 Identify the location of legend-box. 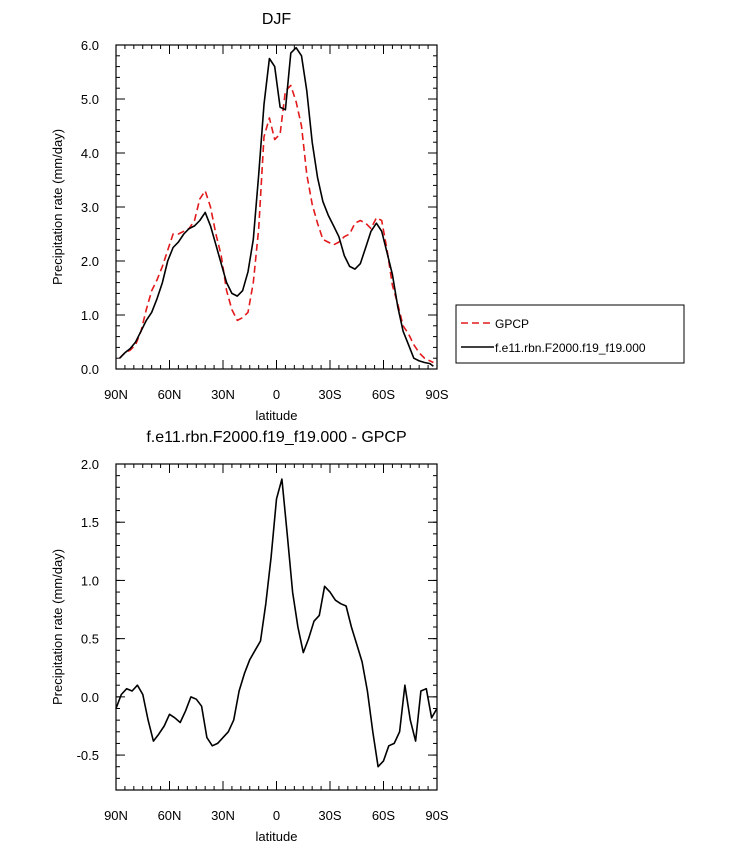
(570, 334).